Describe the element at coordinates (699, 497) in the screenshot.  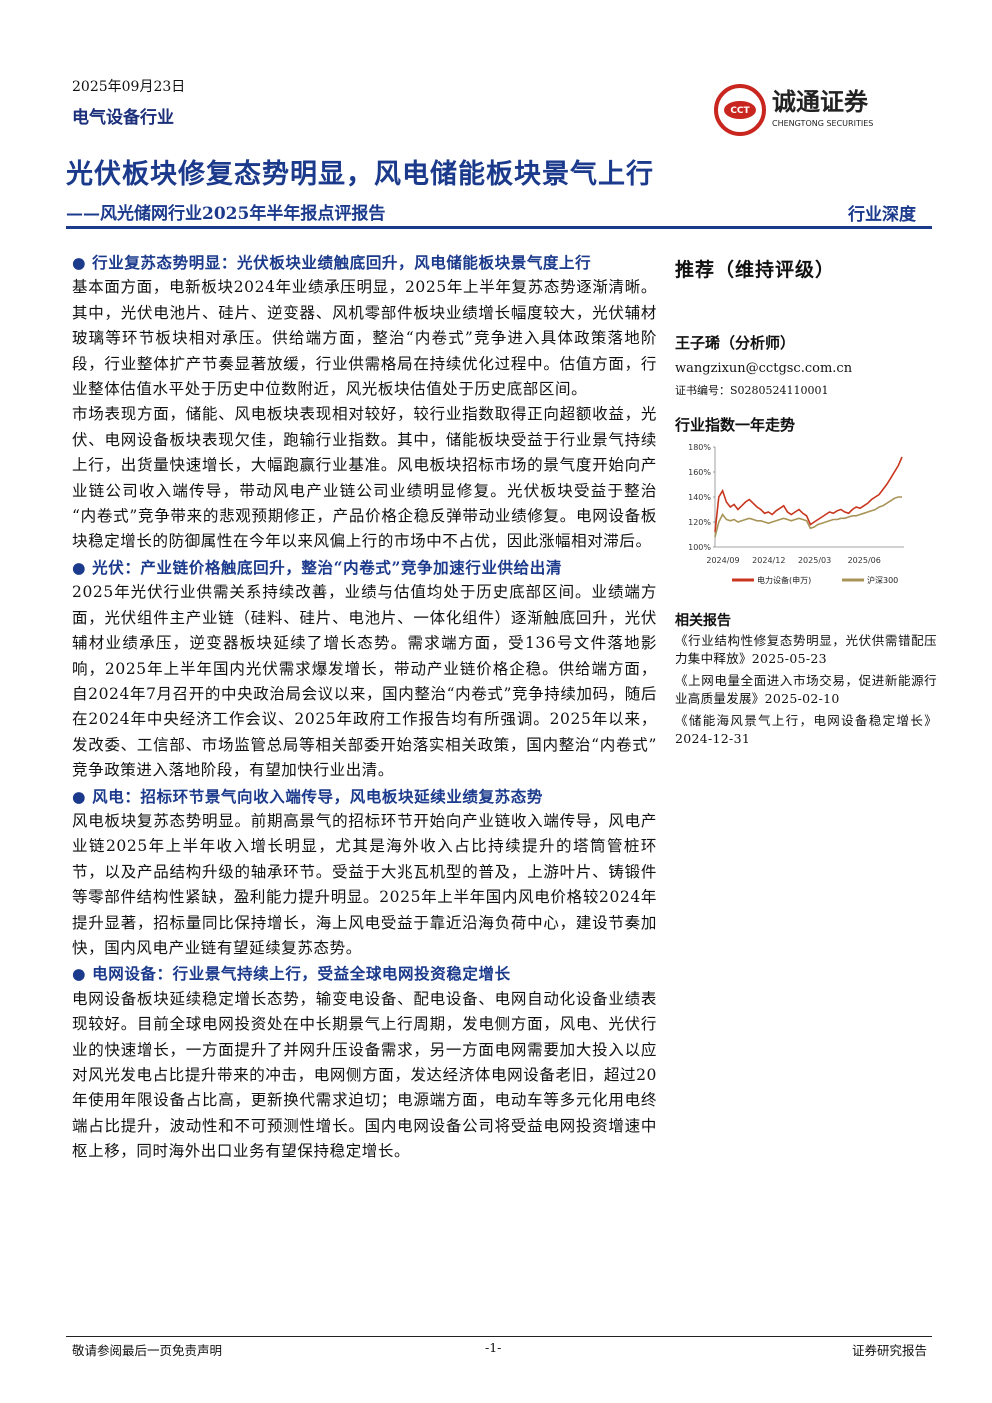
I see `y-tick-label: 140%` at that location.